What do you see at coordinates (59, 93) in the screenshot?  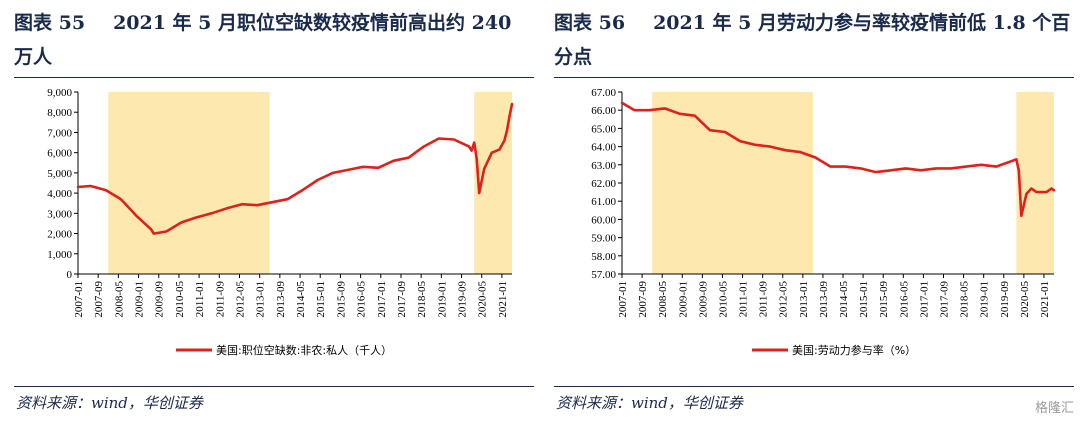 I see `y-tick-label: 9,000` at bounding box center [59, 93].